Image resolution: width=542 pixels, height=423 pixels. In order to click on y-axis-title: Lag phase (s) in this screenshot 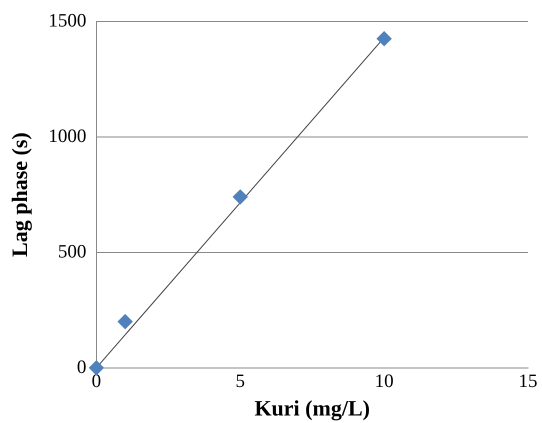, I will do `click(19, 194)`.